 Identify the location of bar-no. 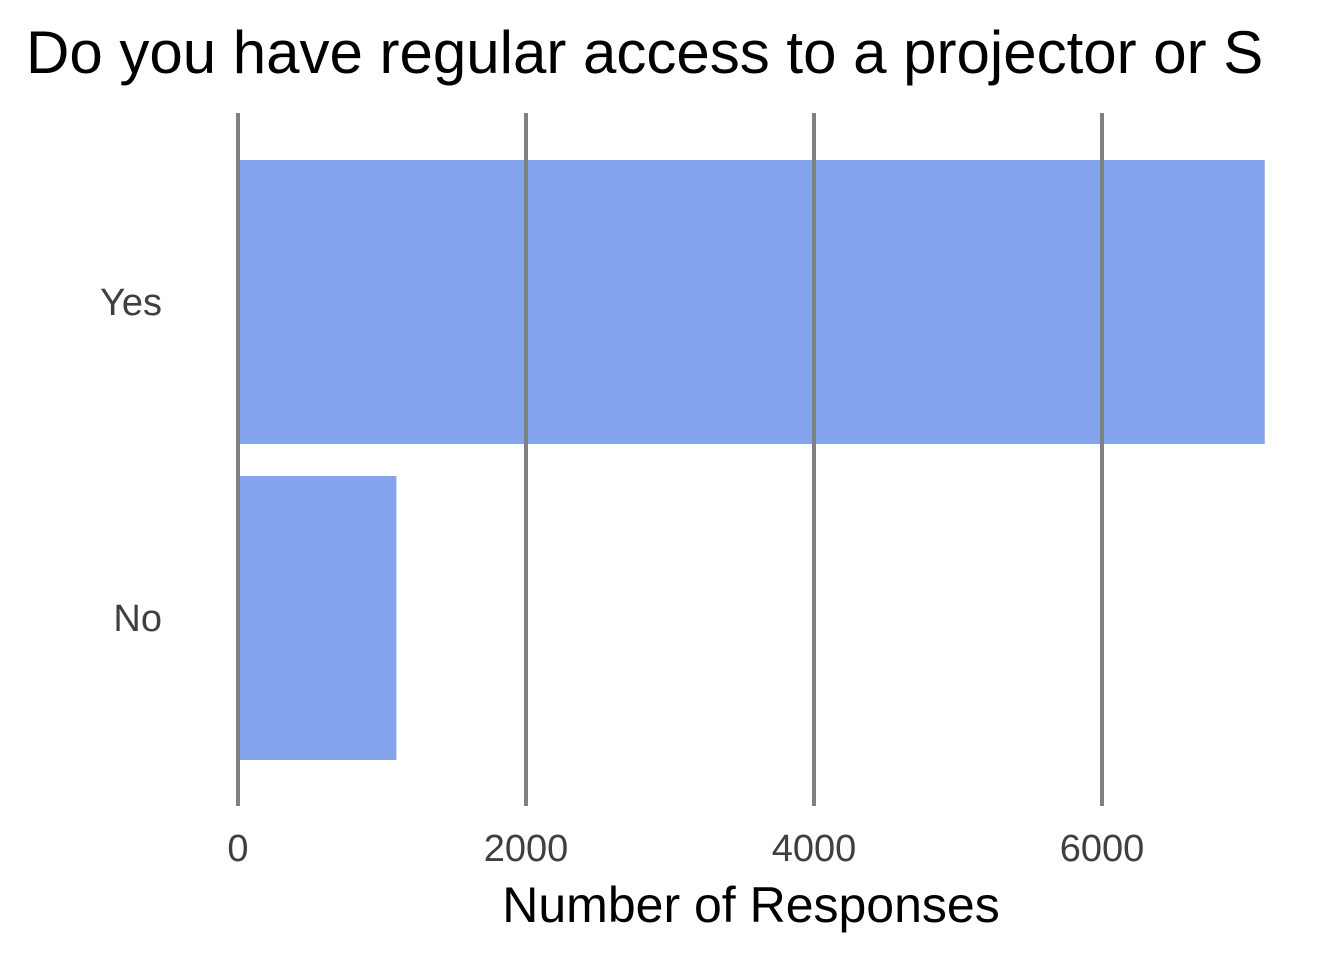
(317, 618).